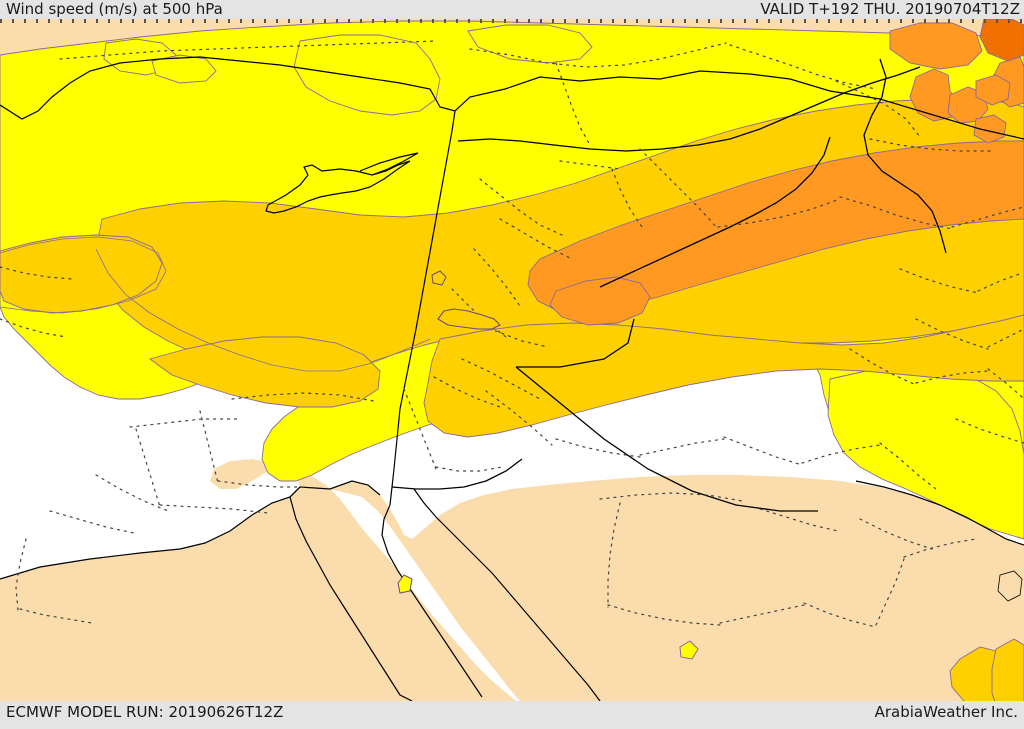 The image size is (1024, 729). What do you see at coordinates (575, 343) in the screenshot?
I see `border-jordan-w` at bounding box center [575, 343].